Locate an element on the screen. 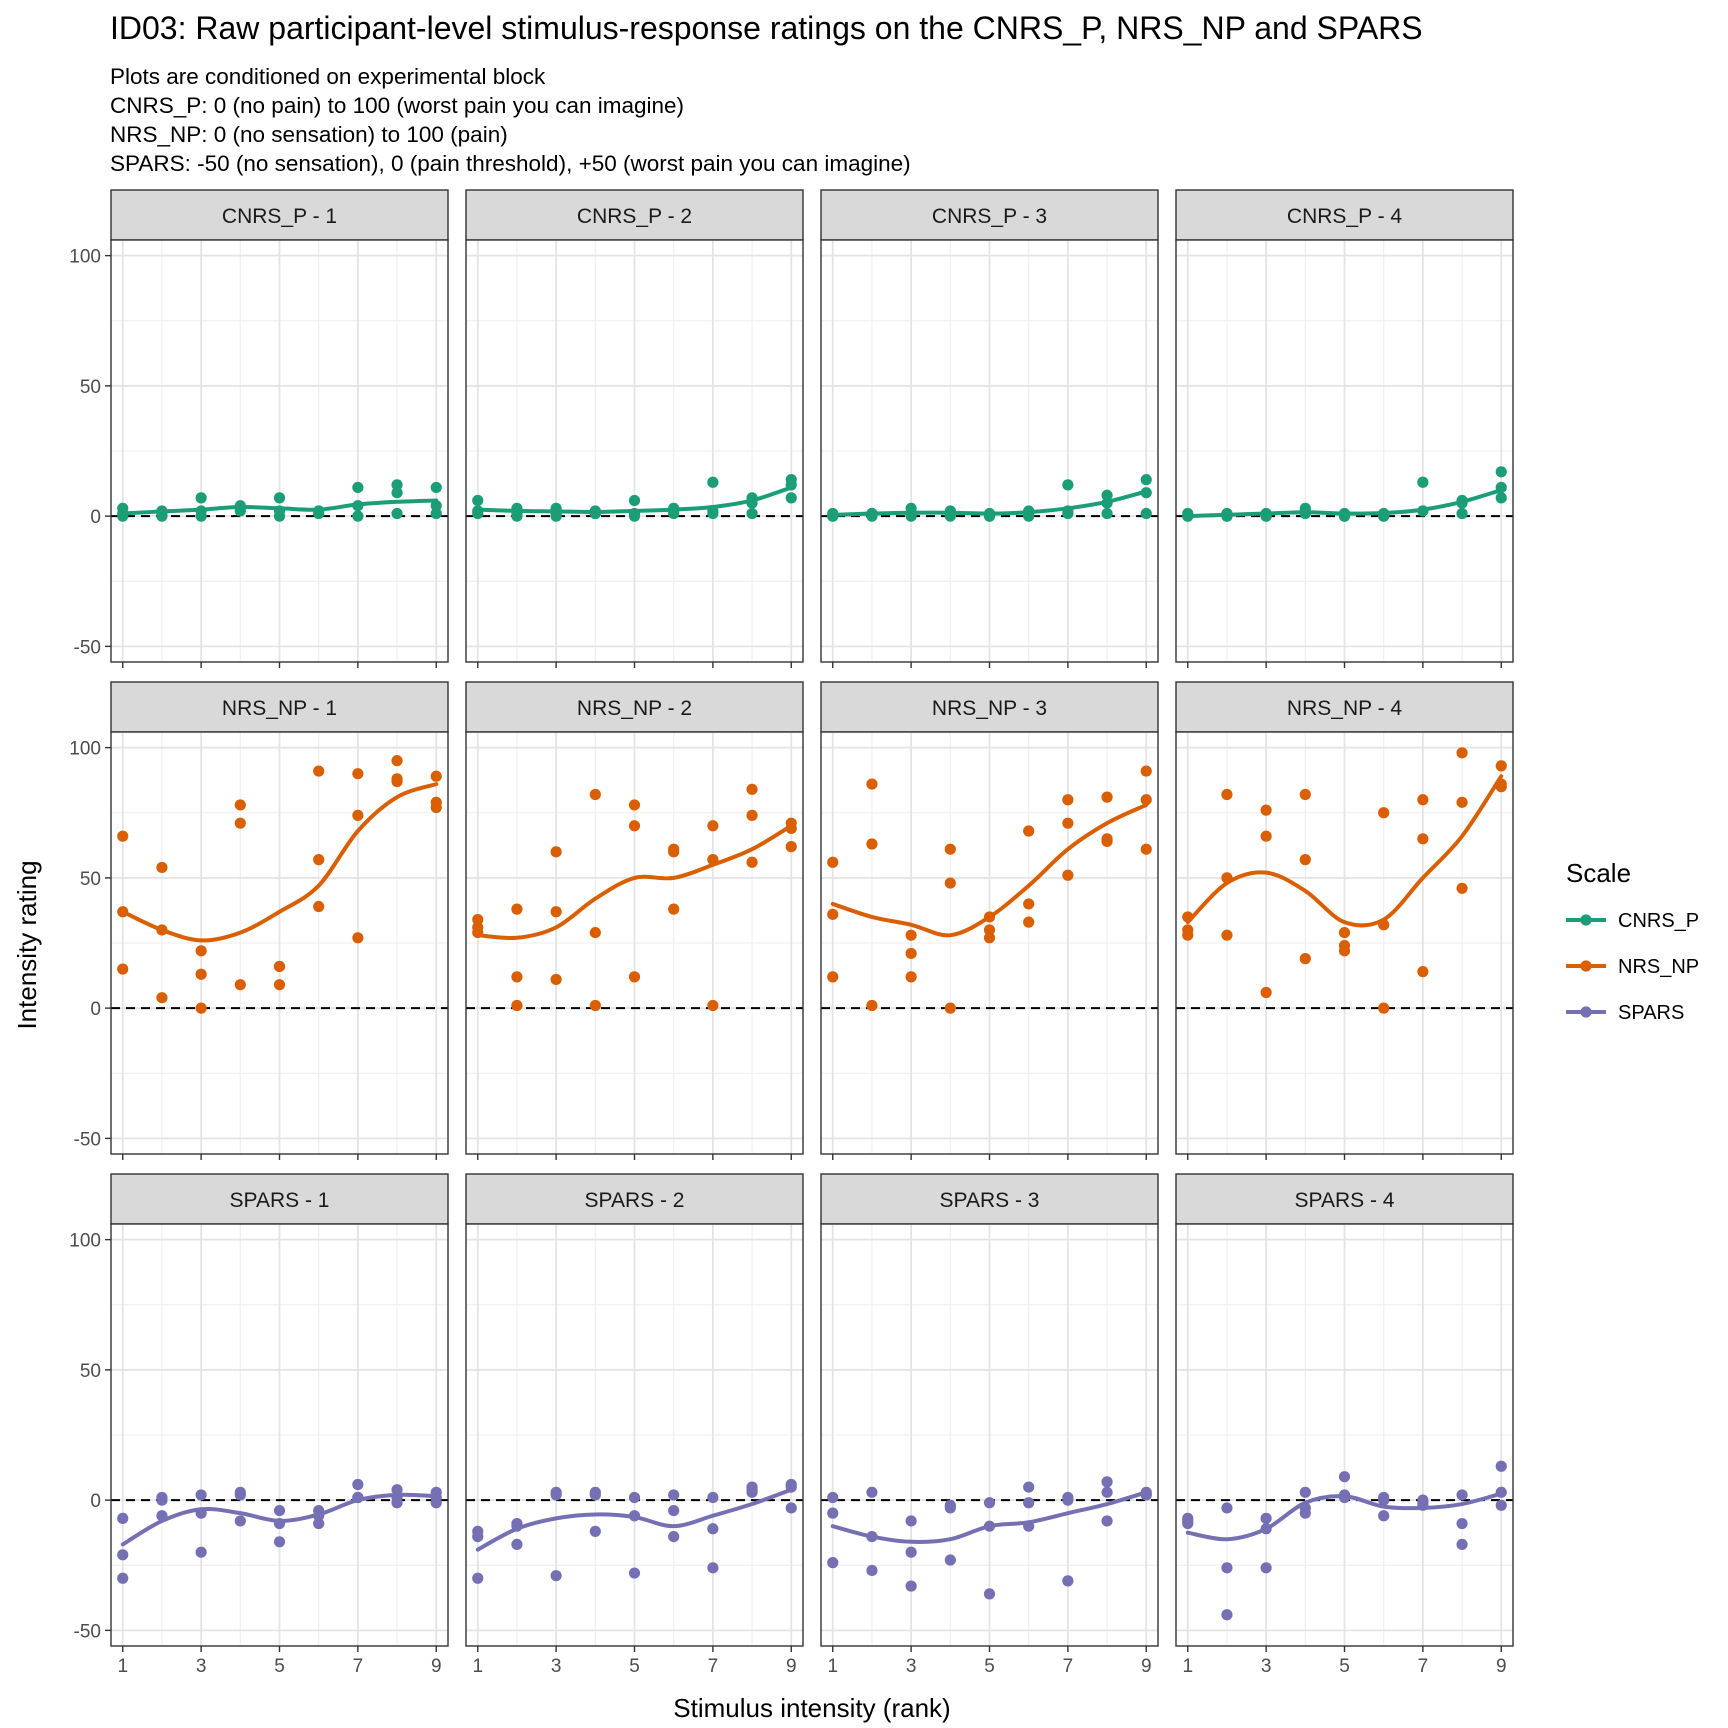  series-trend-line is located at coordinates (634, 882).